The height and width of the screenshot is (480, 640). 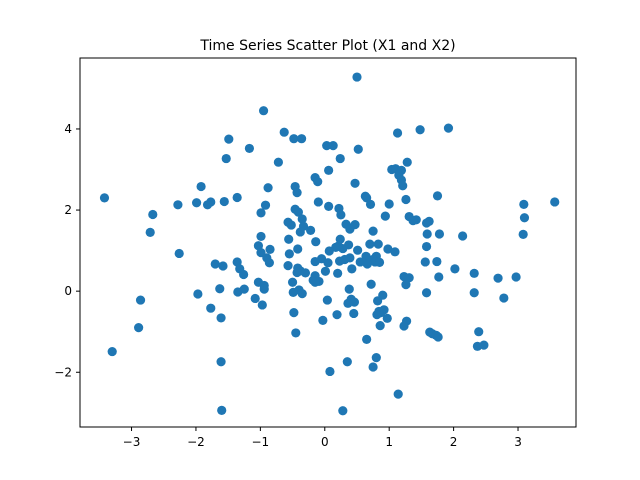 I want to click on y-tick-label: 4, so click(x=68, y=129).